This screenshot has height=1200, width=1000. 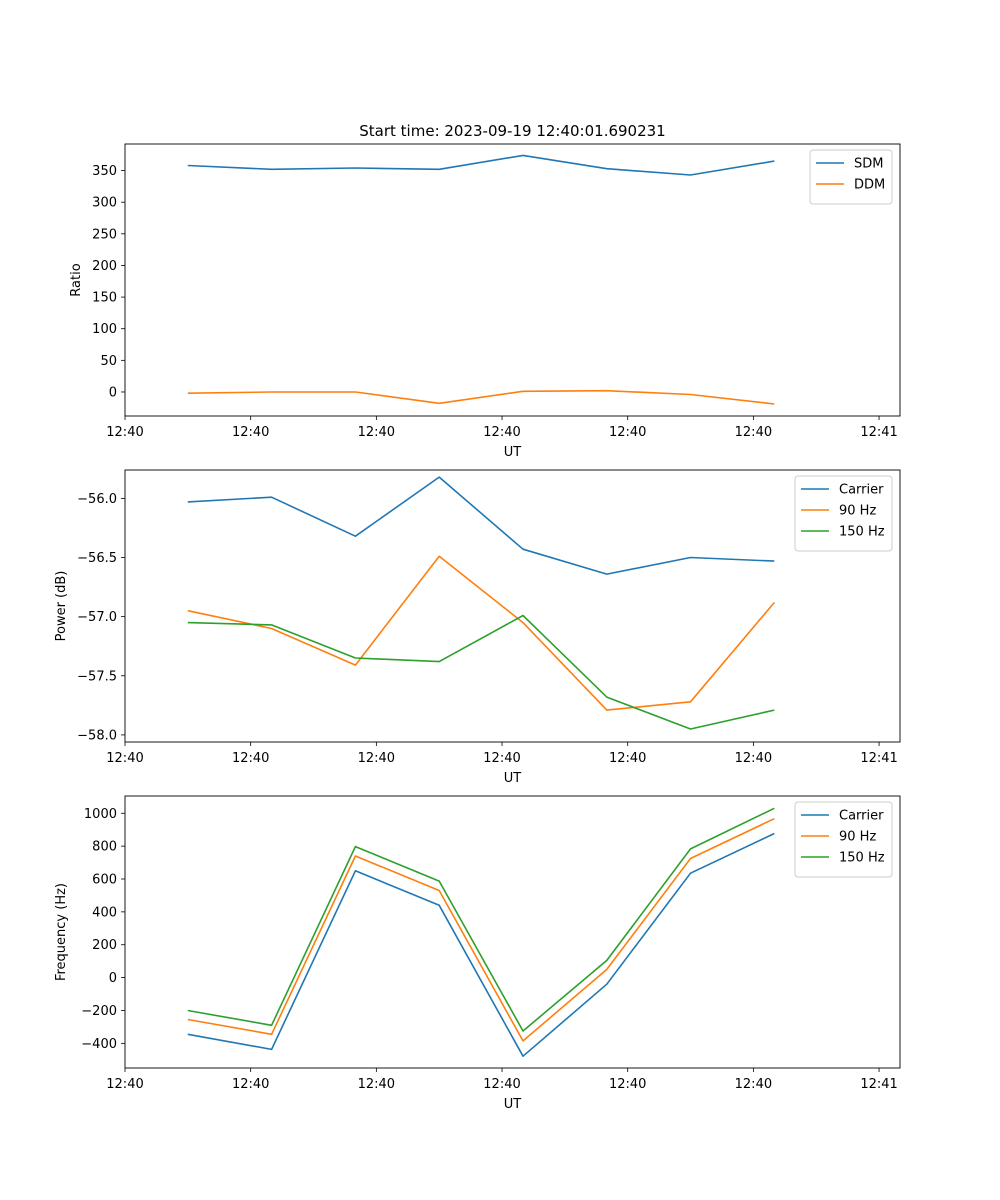 I want to click on y-axis-label: Ratio, so click(x=76, y=279).